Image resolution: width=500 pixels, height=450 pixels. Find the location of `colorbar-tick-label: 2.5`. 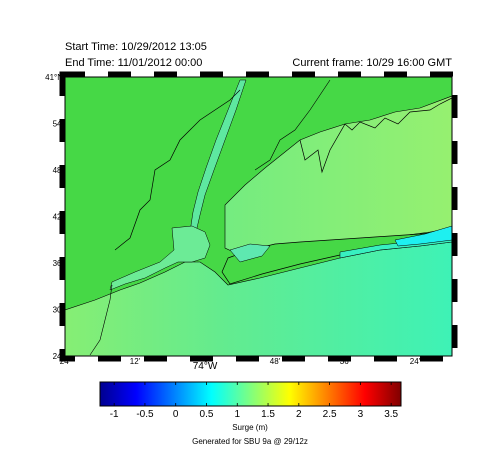

colorbar-tick-label: 2.5 is located at coordinates (330, 414).